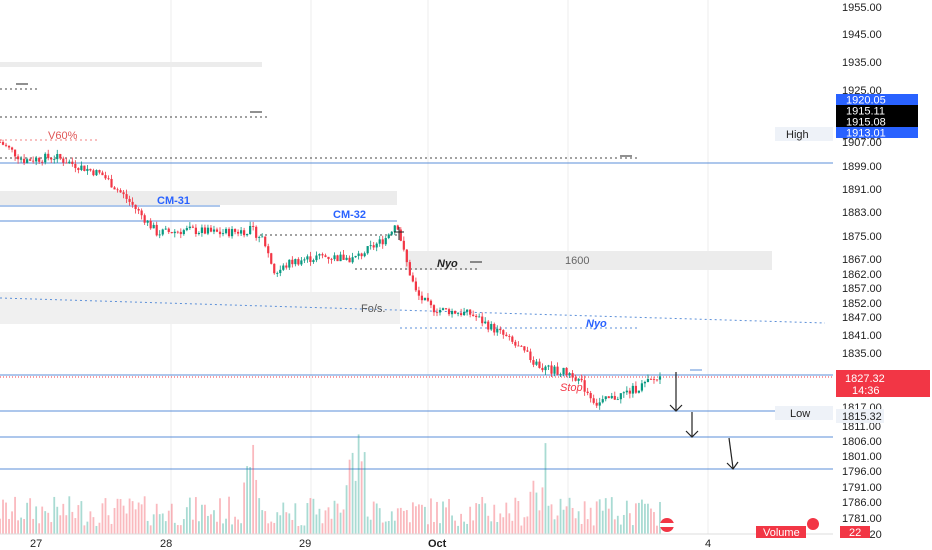 Image resolution: width=932 pixels, height=550 pixels. Describe the element at coordinates (862, 457) in the screenshot. I see `y-tick-label: 1801.00` at that location.